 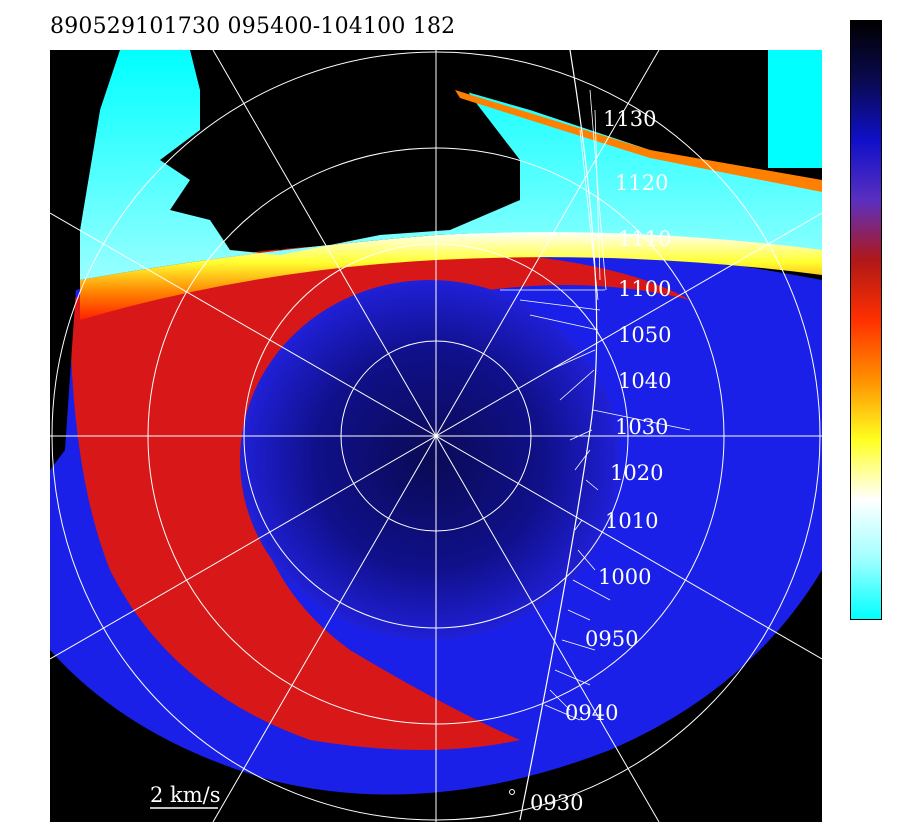 I want to click on time-label: 1020, so click(x=636, y=473).